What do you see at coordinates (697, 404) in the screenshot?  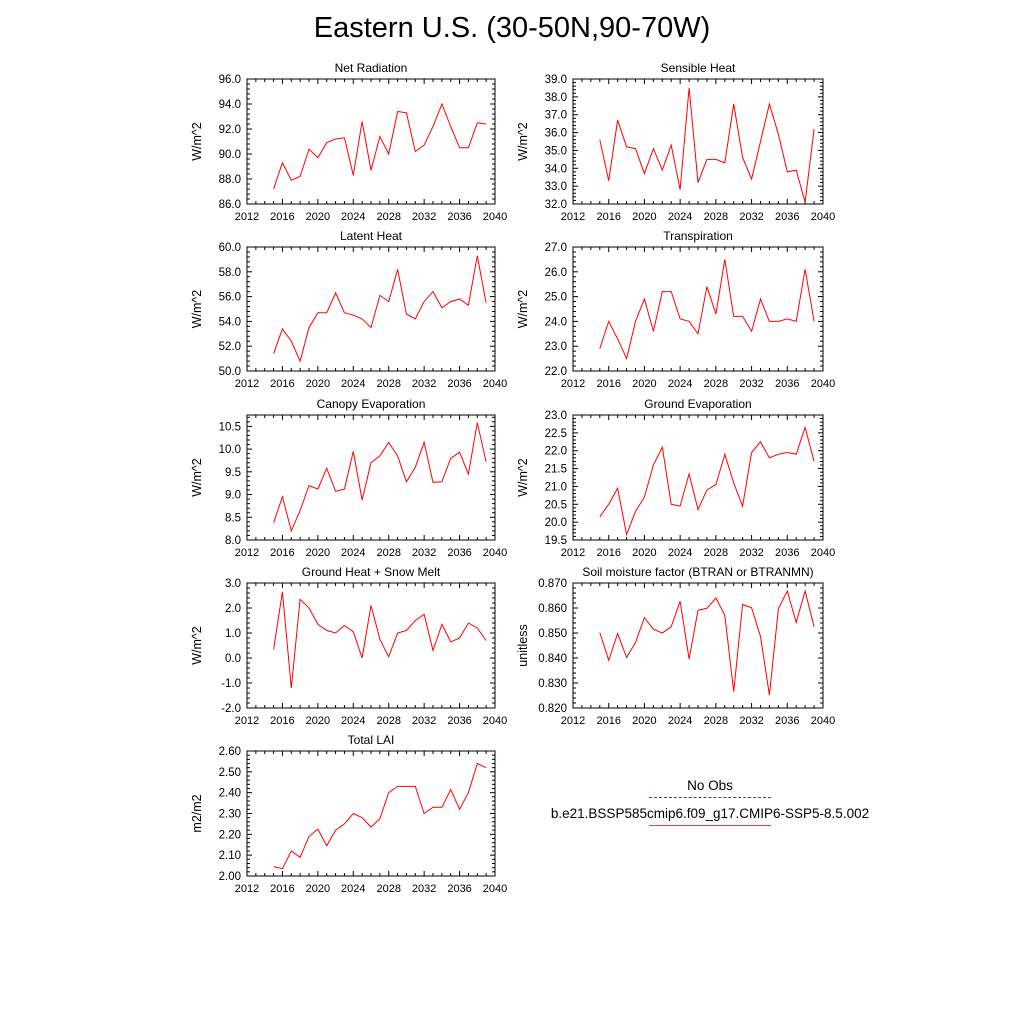 I see `chart-title: Ground Evaporation` at bounding box center [697, 404].